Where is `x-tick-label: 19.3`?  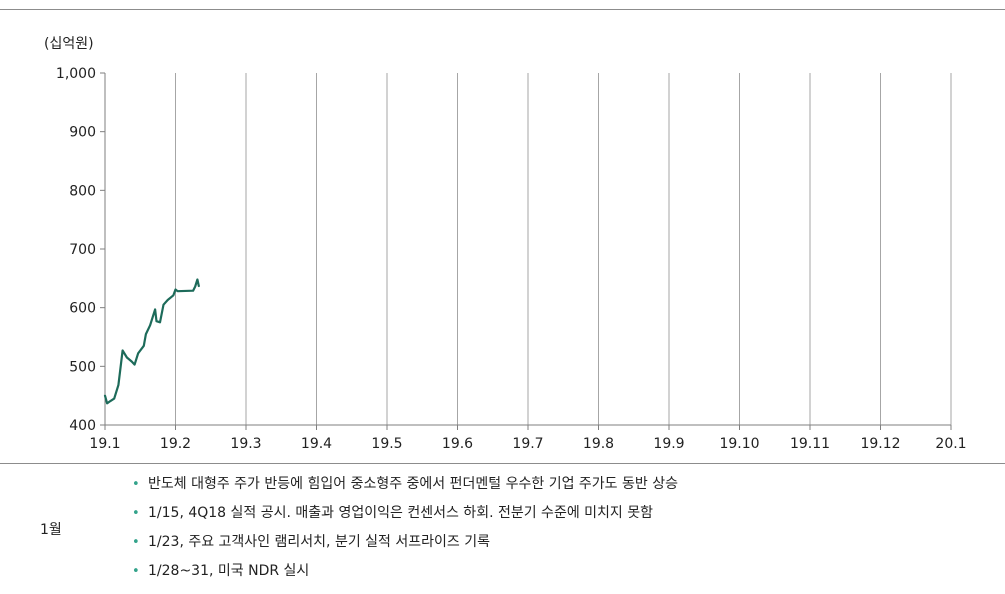 x-tick-label: 19.3 is located at coordinates (245, 444).